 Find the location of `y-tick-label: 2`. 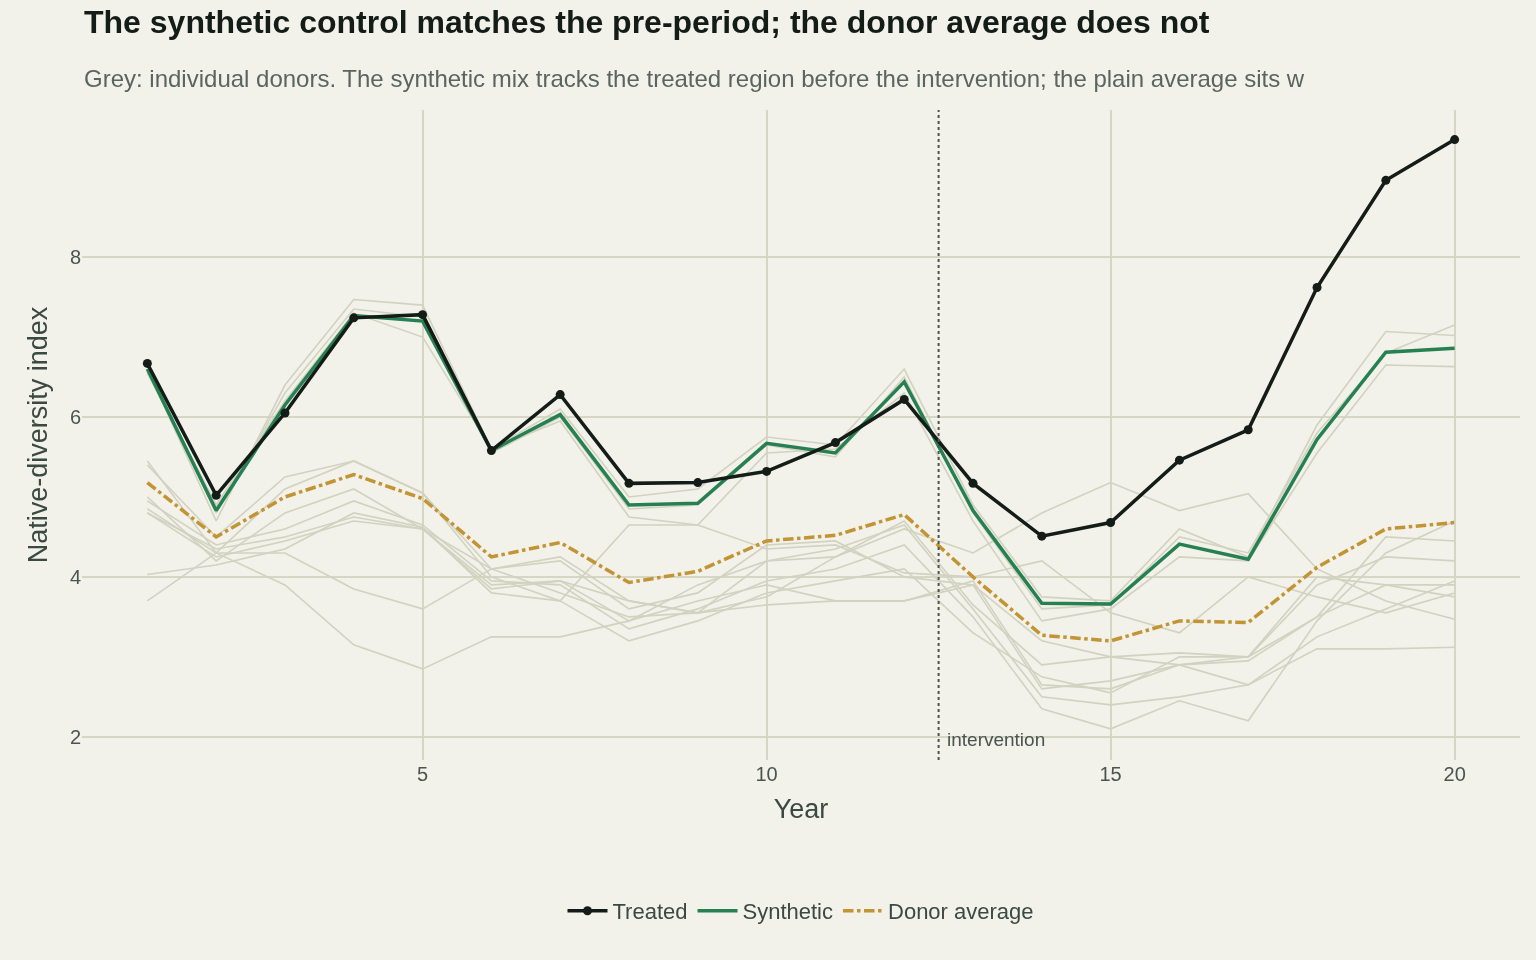

y-tick-label: 2 is located at coordinates (75, 736).